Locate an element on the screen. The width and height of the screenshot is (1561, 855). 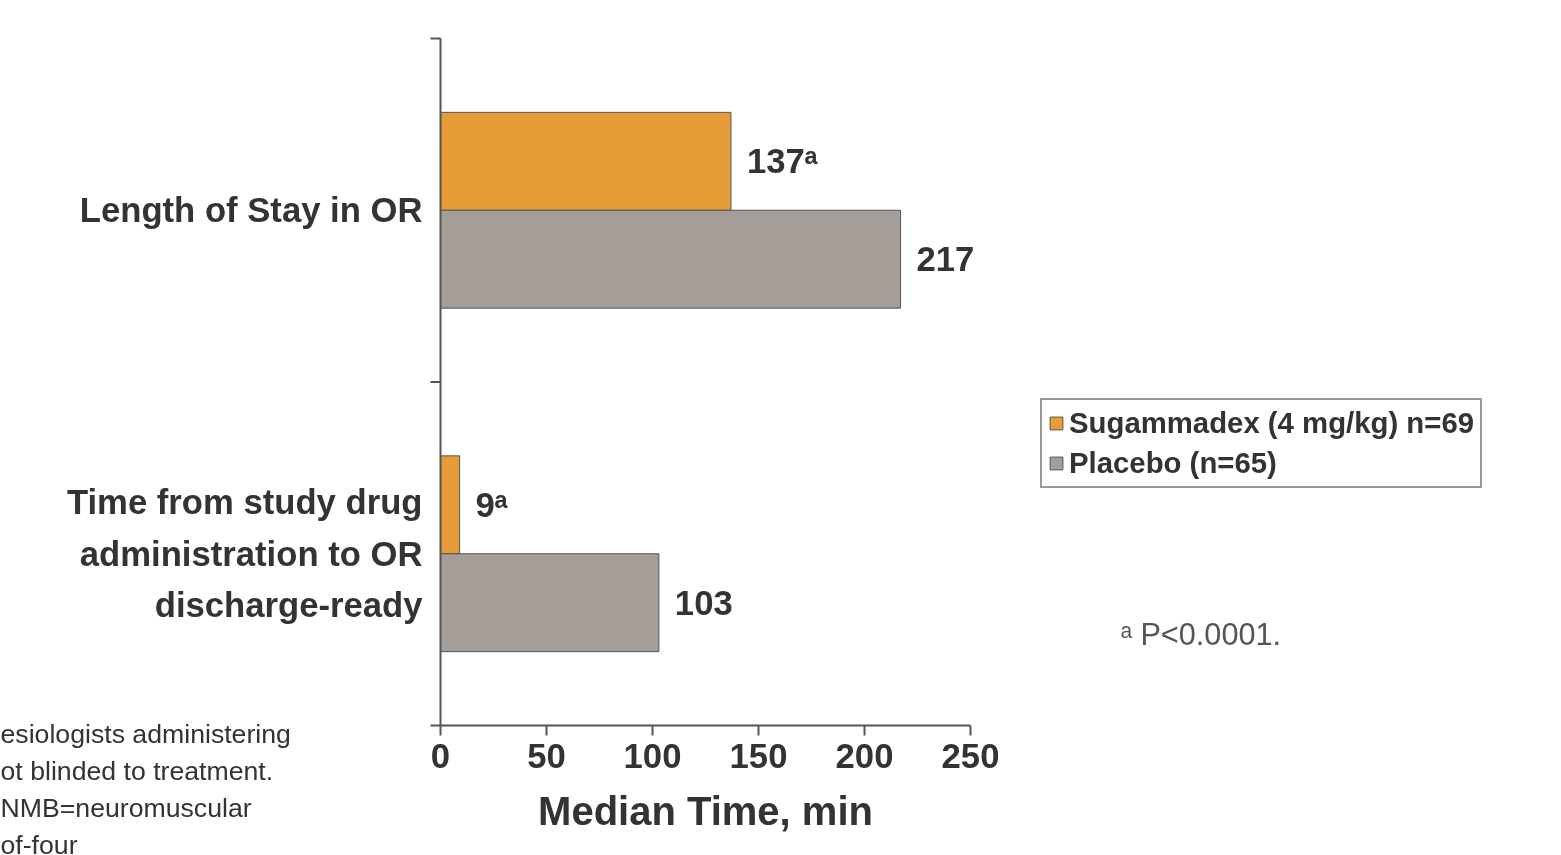
data-label: 103 is located at coordinates (703, 602).